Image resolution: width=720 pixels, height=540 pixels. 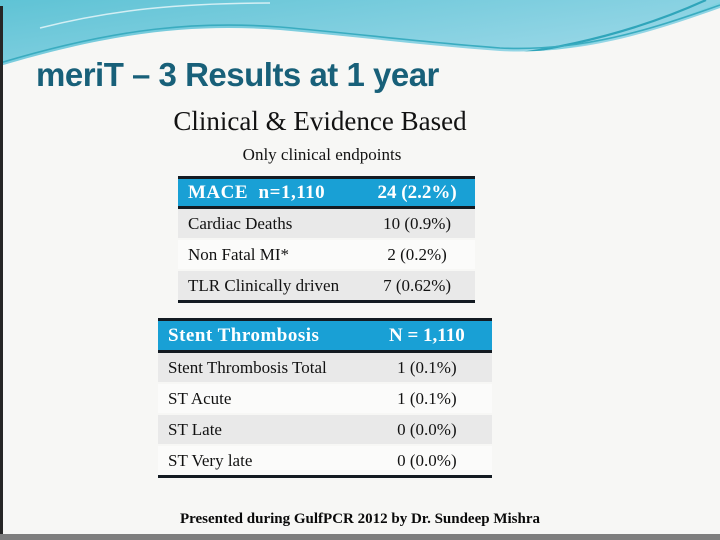 I want to click on table-header-row: Stent Thrombosis N = 1,110, so click(x=325, y=337).